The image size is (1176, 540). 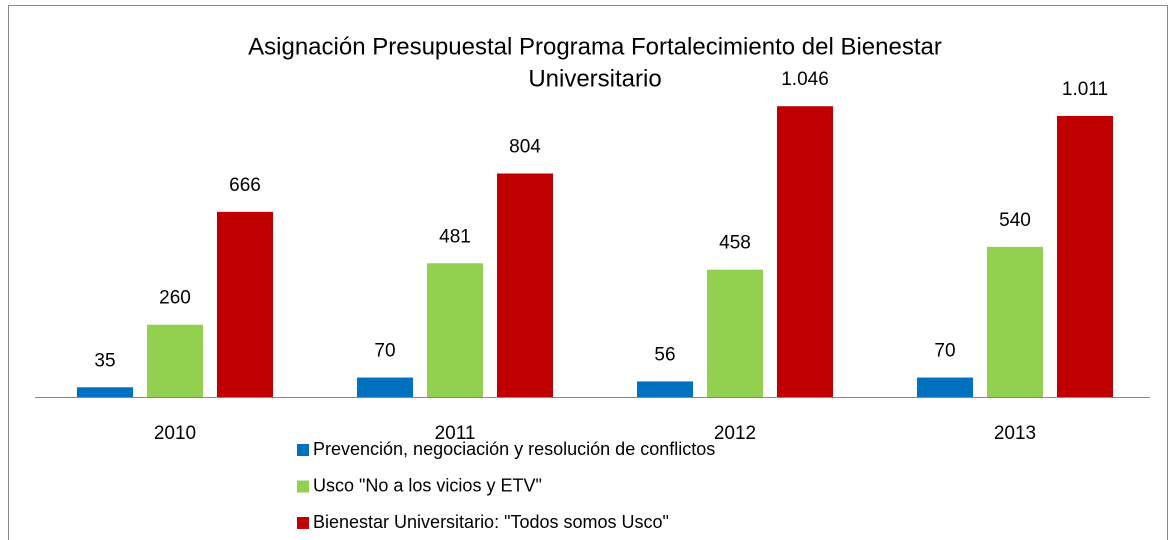 I want to click on data-label: 540, so click(x=1015, y=220).